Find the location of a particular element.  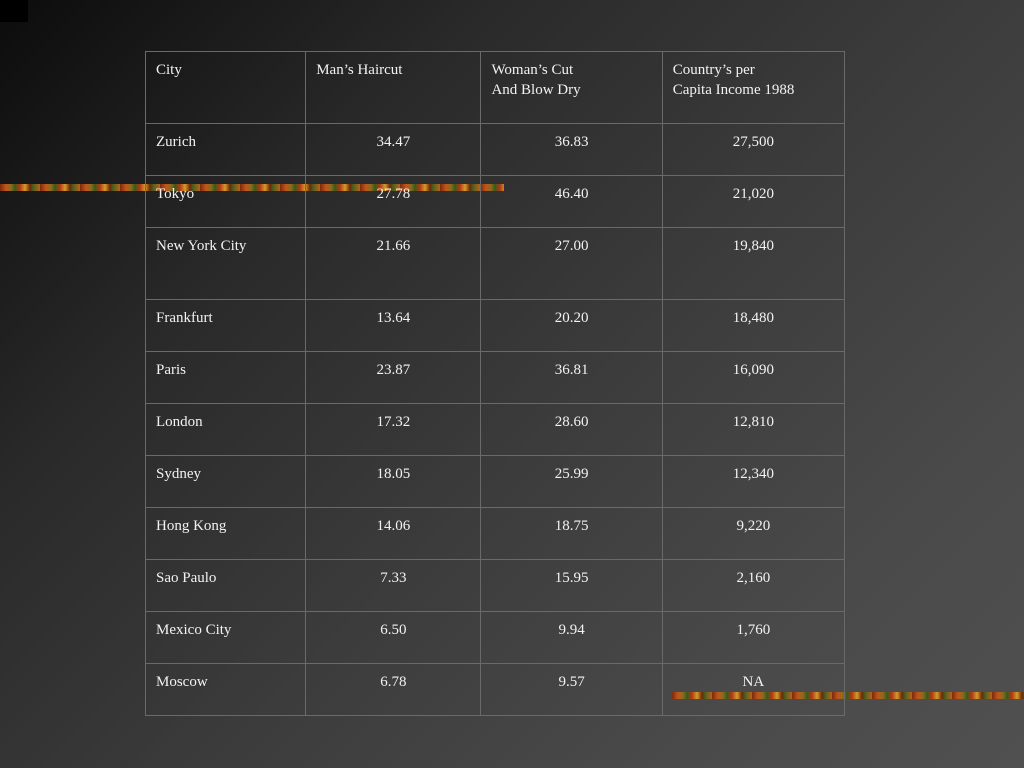

cell-city: Sydney is located at coordinates (225, 481).